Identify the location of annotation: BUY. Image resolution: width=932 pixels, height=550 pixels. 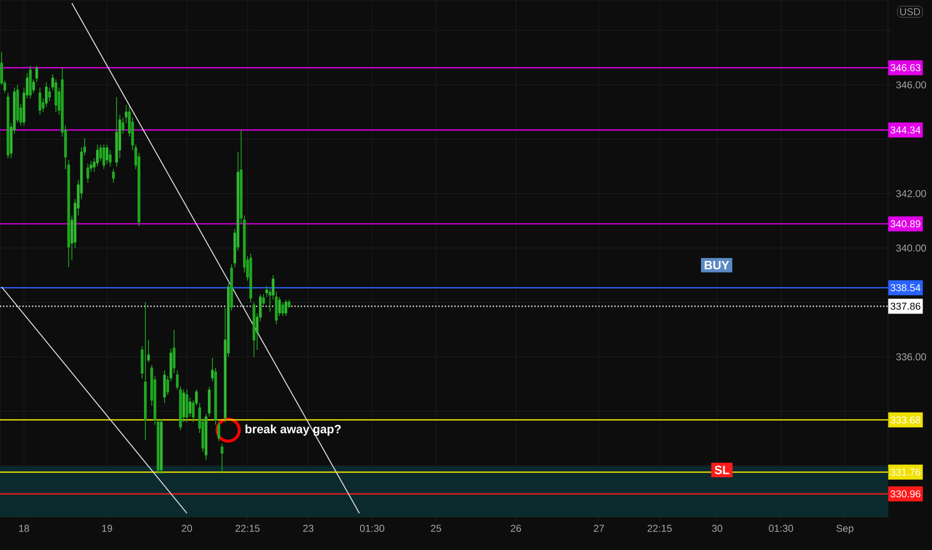
(717, 265).